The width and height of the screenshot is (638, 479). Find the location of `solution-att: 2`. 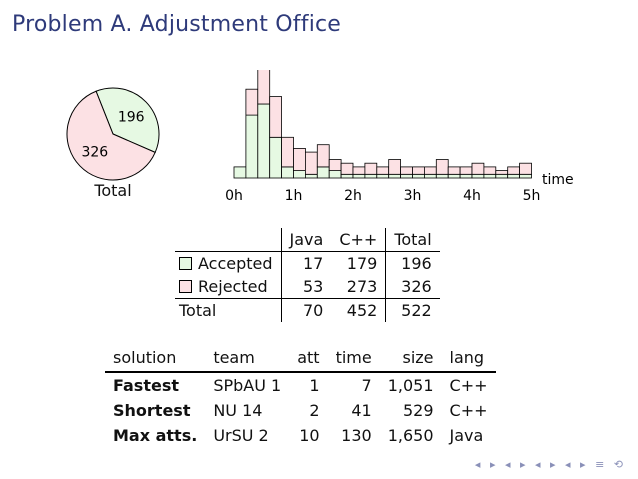

solution-att: 2 is located at coordinates (314, 410).